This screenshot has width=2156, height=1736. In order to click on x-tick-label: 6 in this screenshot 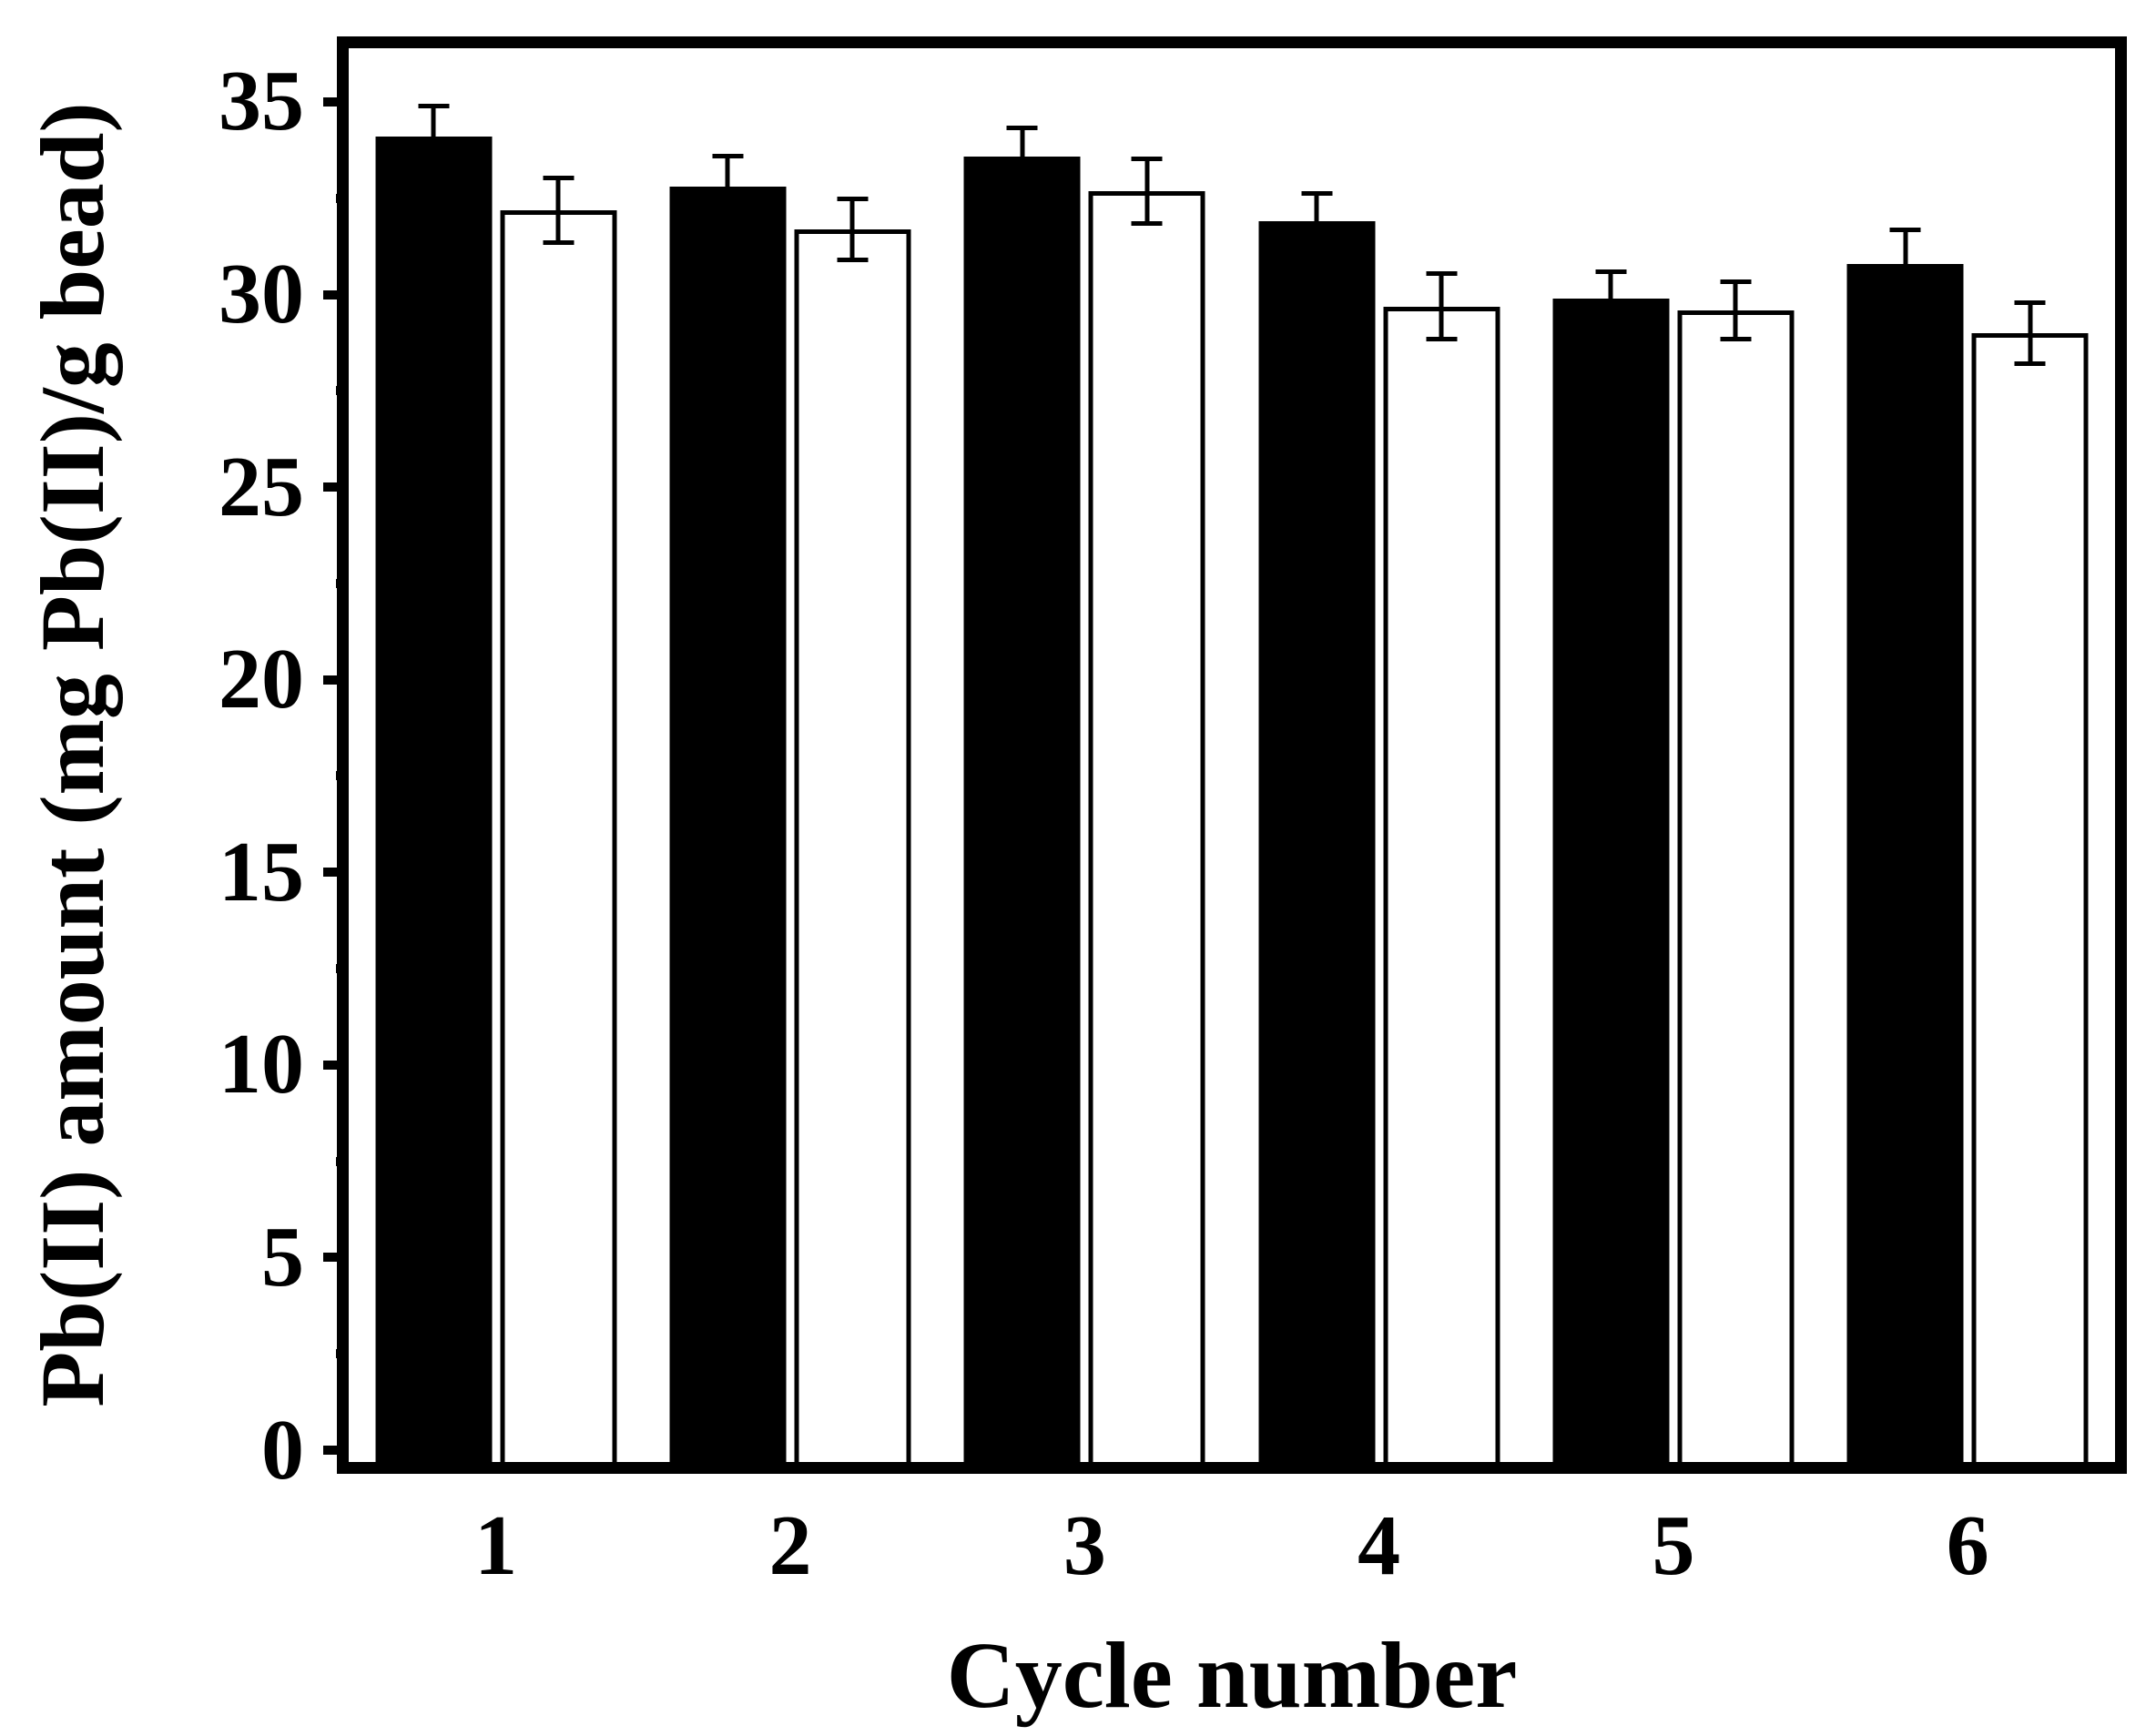, I will do `click(1968, 1545)`.